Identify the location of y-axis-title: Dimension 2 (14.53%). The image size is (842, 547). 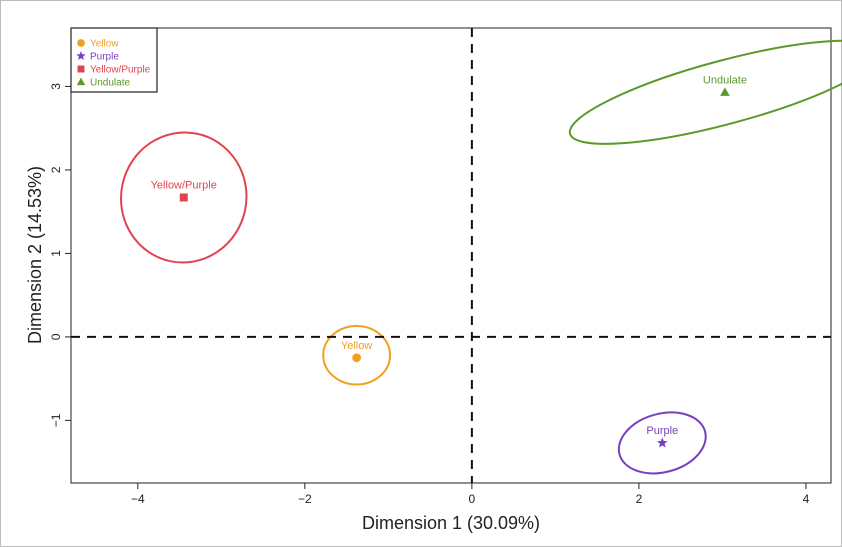
(35, 255).